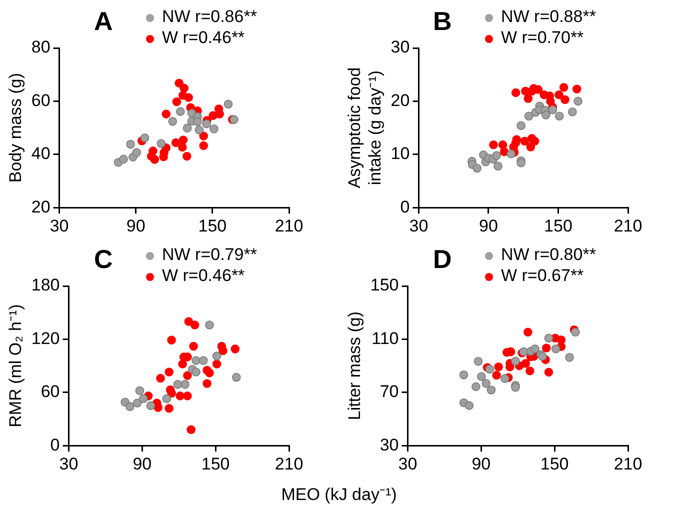 The width and height of the screenshot is (678, 512). Describe the element at coordinates (103, 259) in the screenshot. I see `chart-title: C` at that location.